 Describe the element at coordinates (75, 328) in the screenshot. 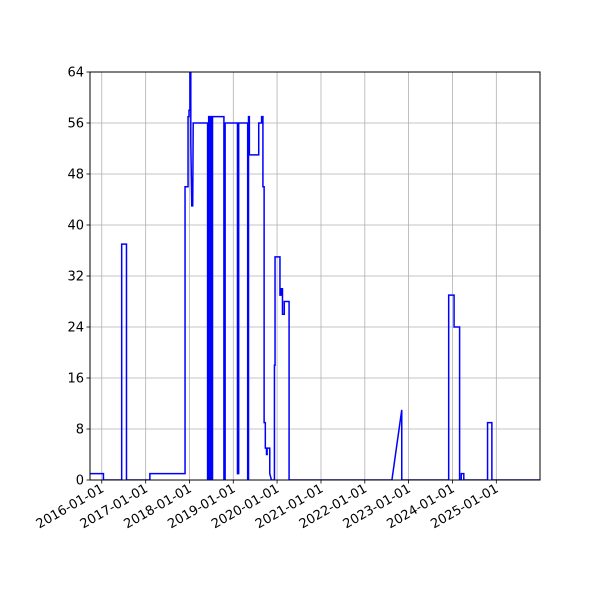

I see `y-tick-label: 24` at that location.